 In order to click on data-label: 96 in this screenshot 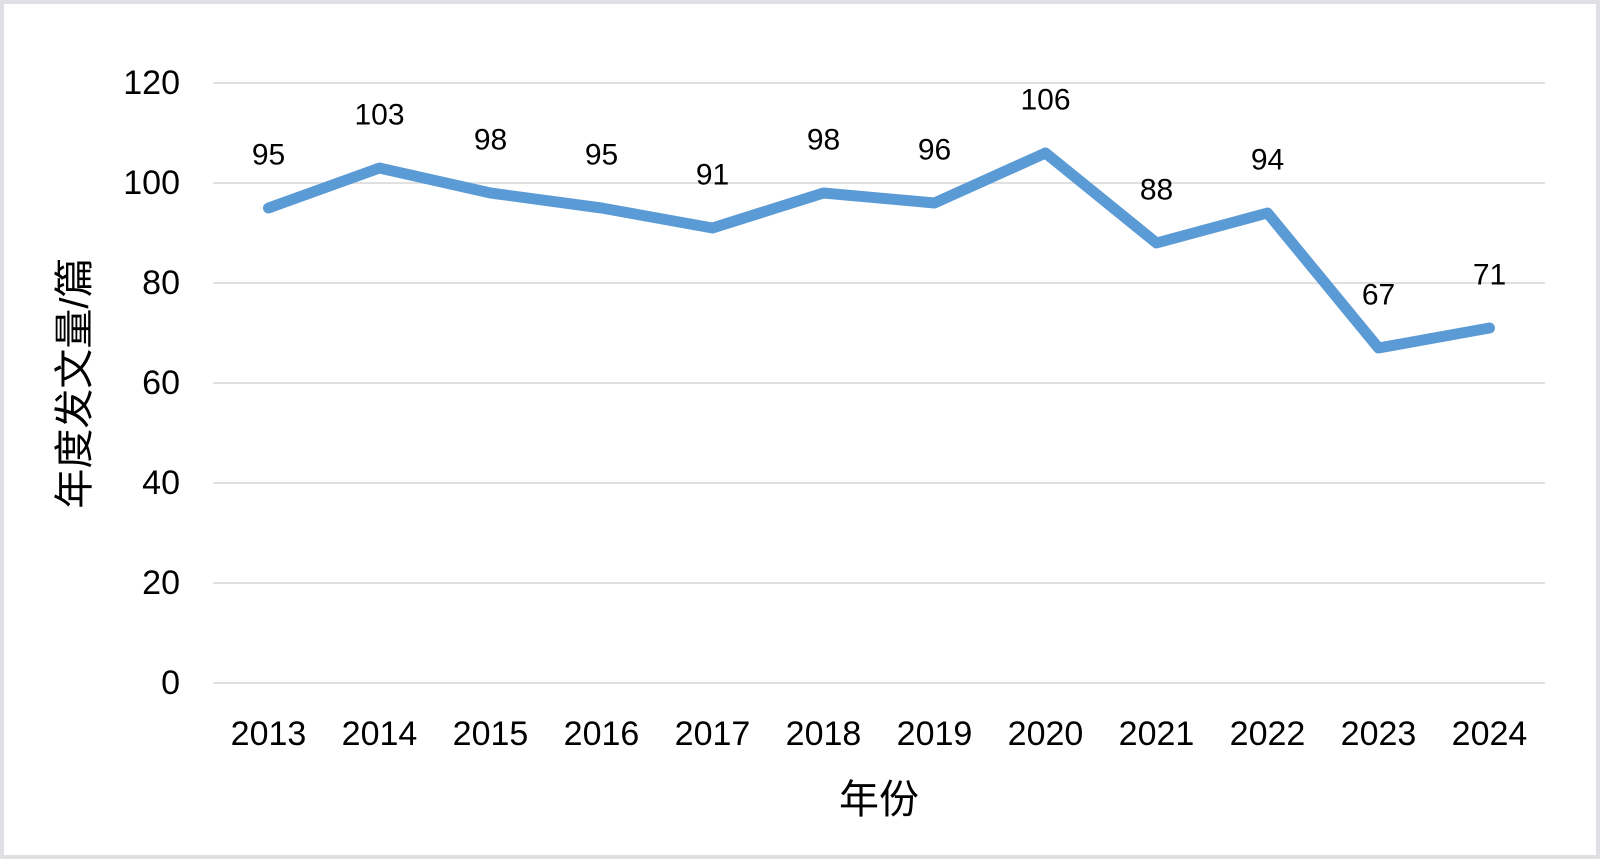, I will do `click(934, 150)`.